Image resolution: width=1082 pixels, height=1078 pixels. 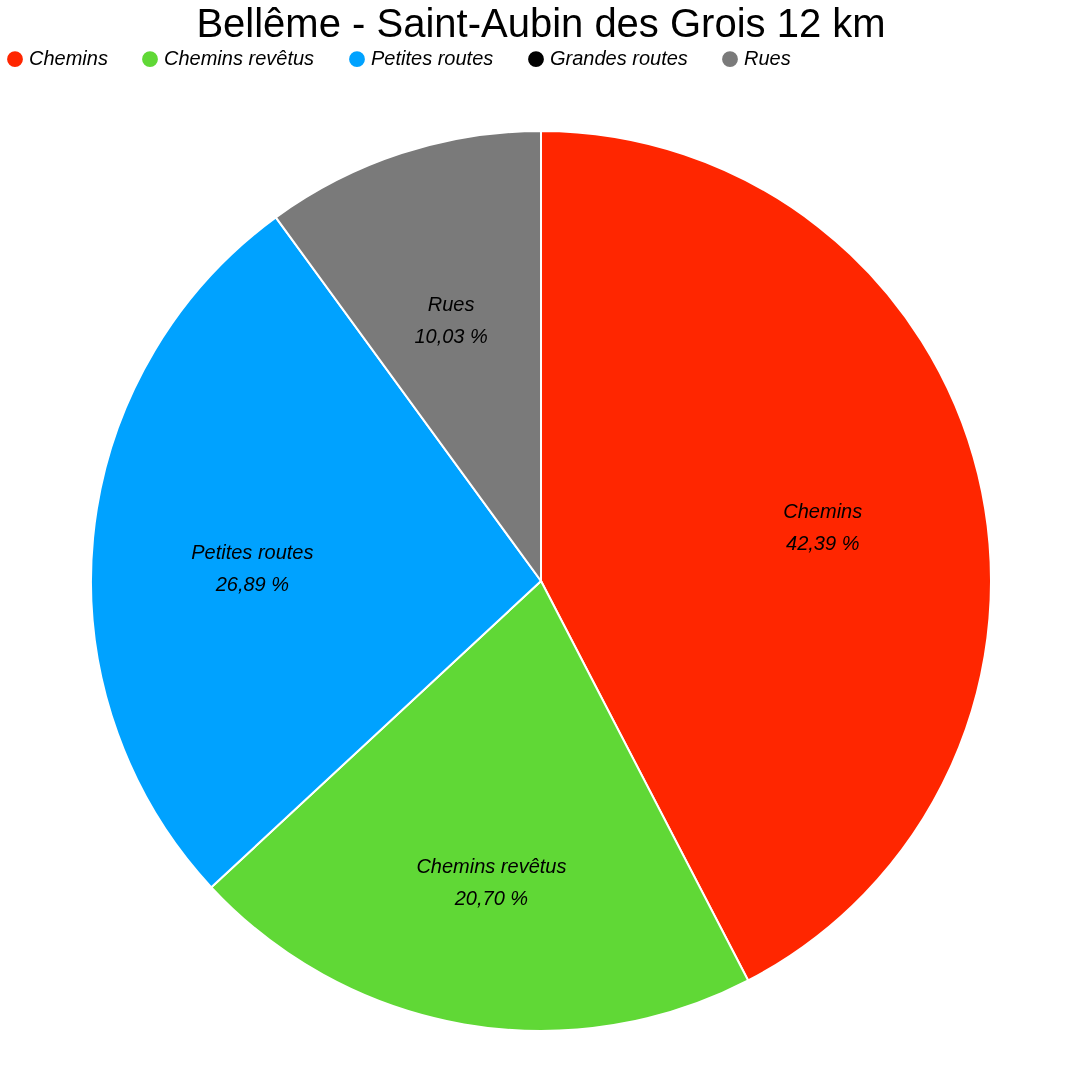 I want to click on data-label: 26,89 %, so click(x=252, y=584).